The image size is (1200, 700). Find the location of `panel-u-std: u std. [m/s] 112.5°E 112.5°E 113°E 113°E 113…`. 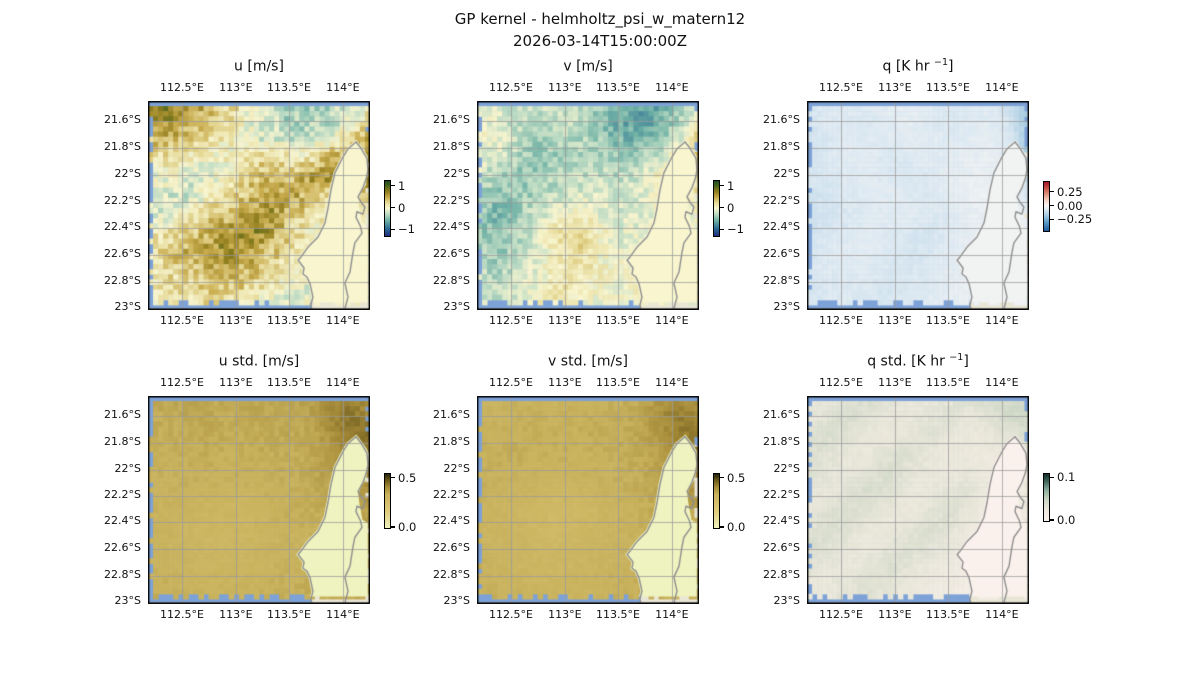

panel-u-std: u std. [m/s] 112.5°E 112.5°E 113°E 113°E 113… is located at coordinates (260, 487).